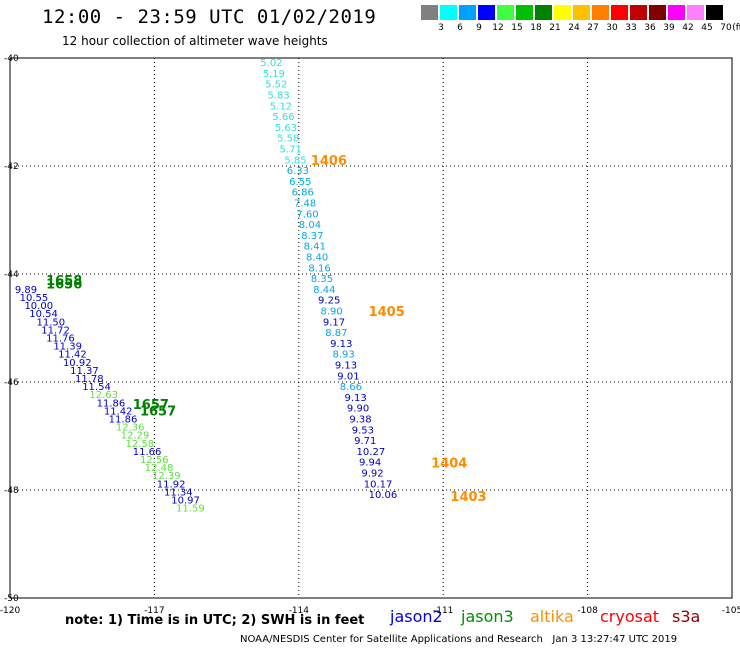  I want to click on swh-value: 8.40, so click(317, 258).